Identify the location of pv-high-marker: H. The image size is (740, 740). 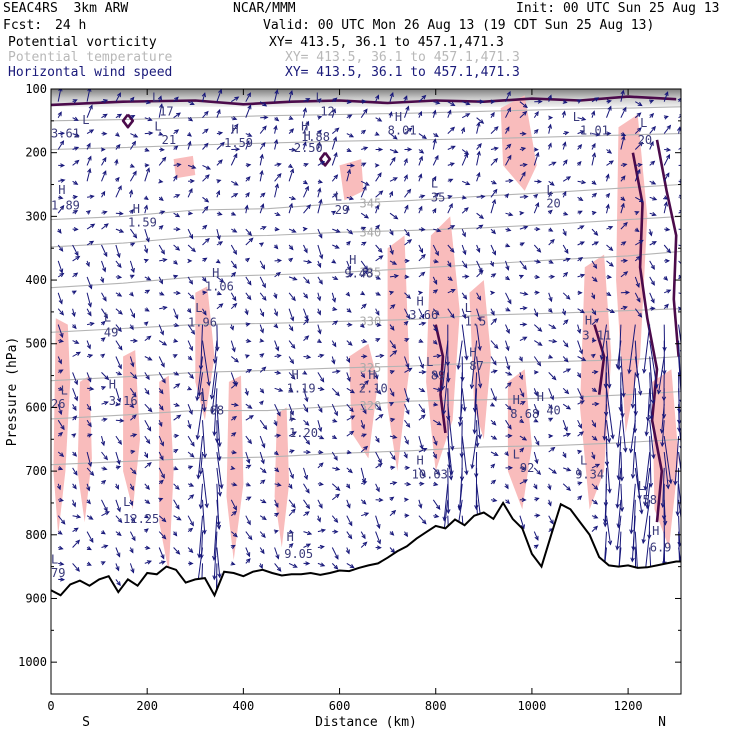
(61, 190).